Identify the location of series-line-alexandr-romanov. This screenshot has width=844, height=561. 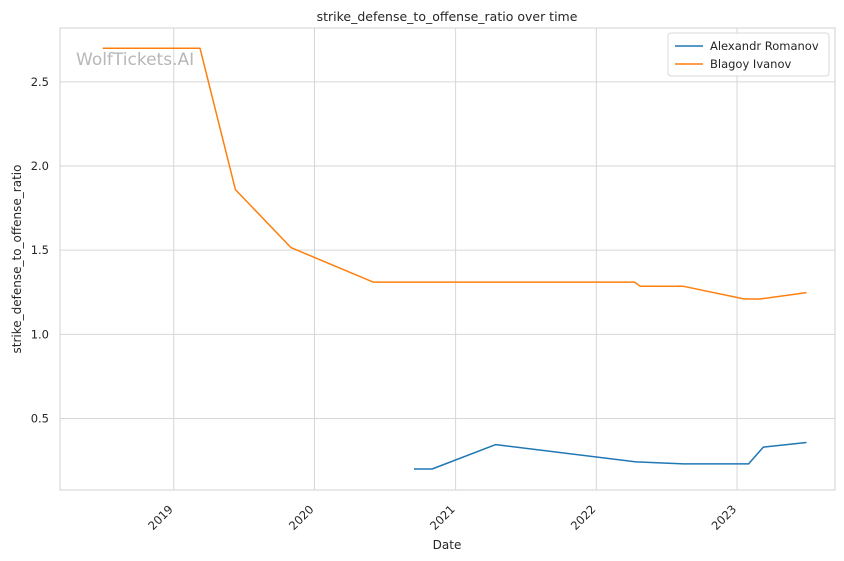
(610, 455).